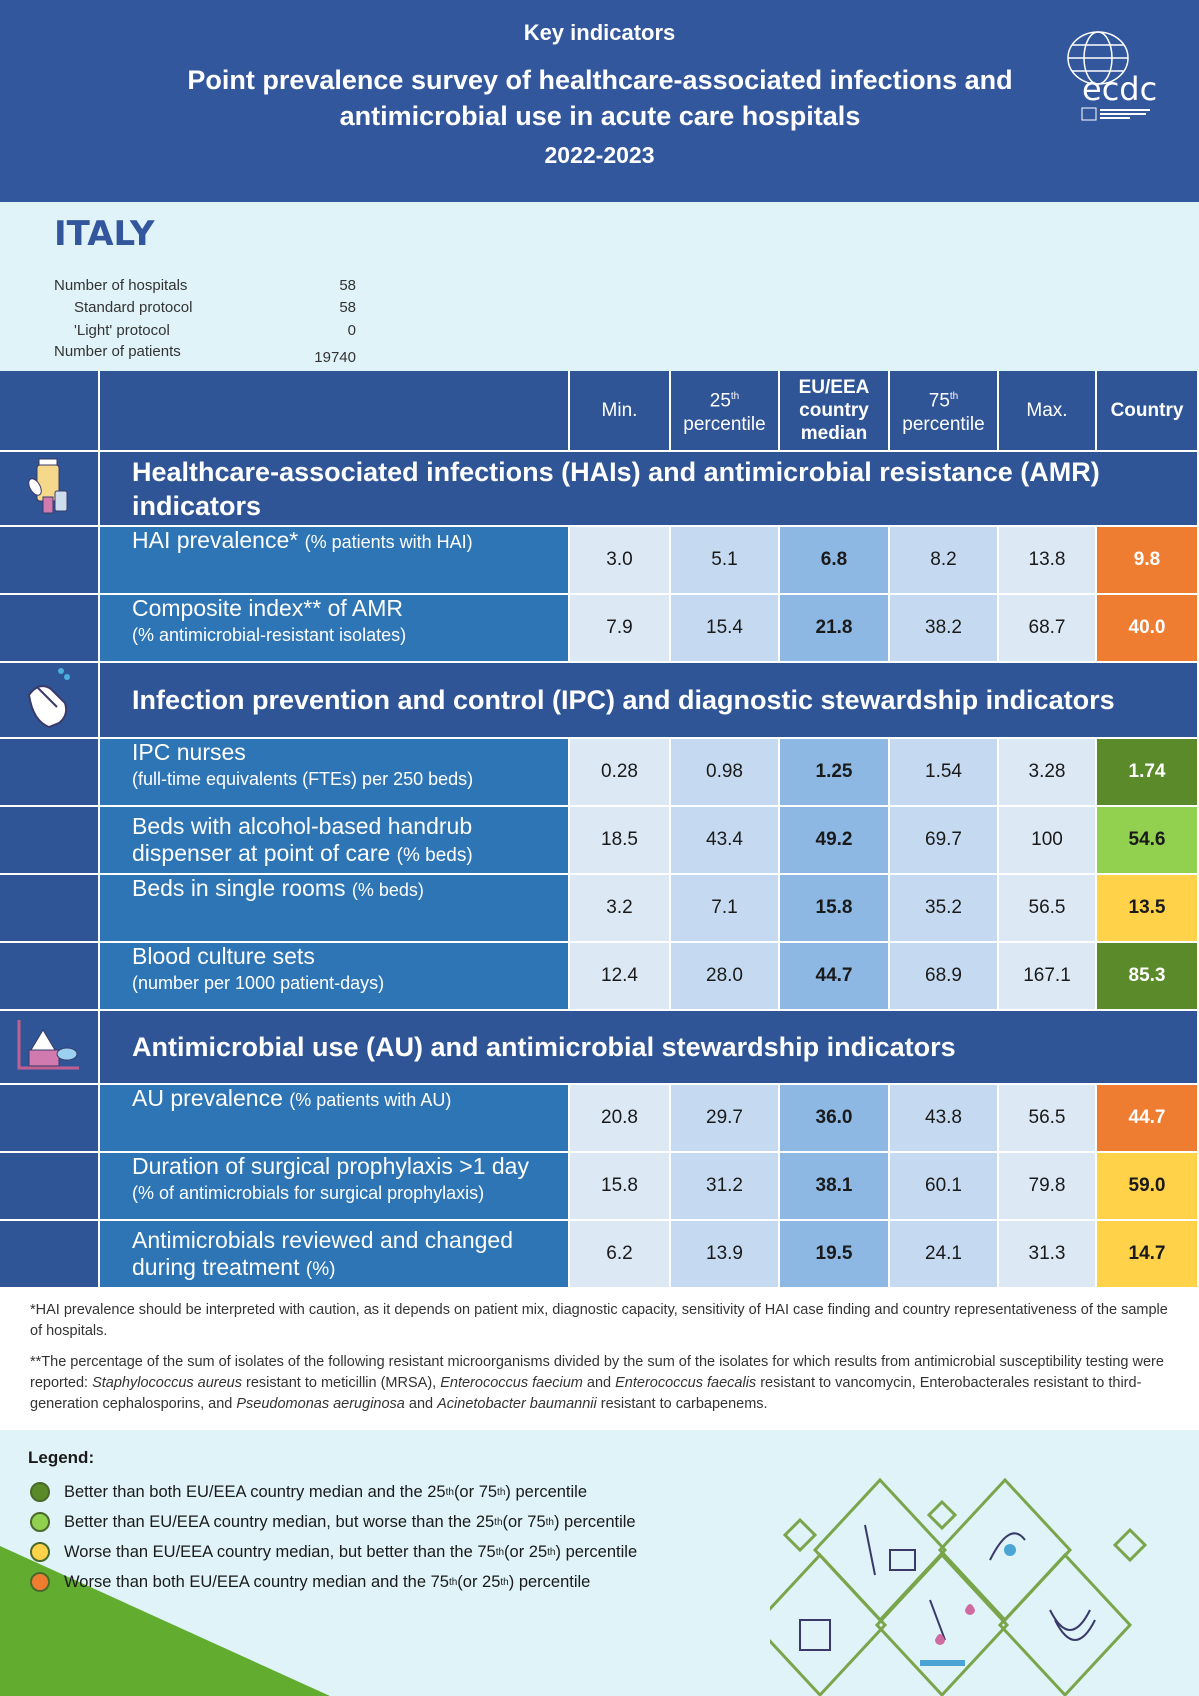  I want to click on value-median: 49.2, so click(835, 841).